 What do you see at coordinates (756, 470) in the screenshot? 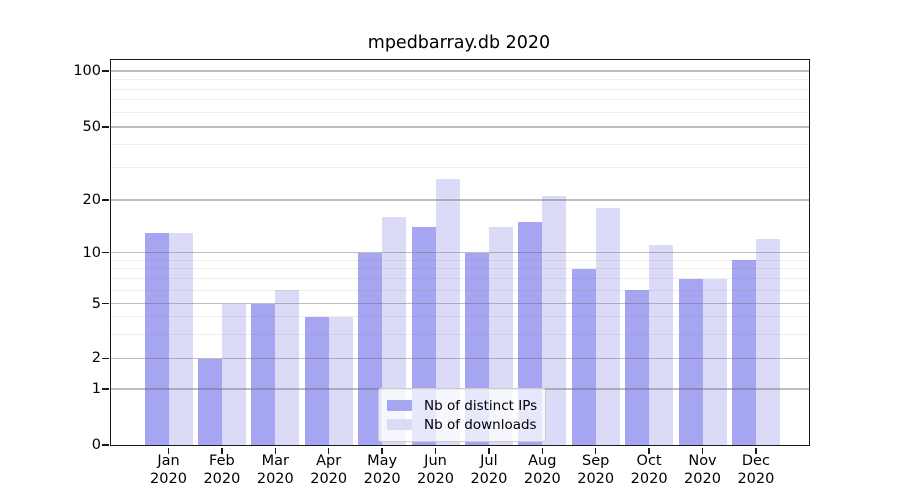
I see `x-tick-label: Dec 2020` at bounding box center [756, 470].